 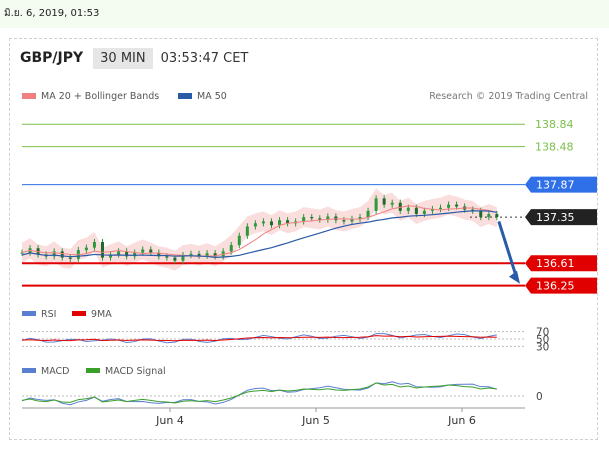 What do you see at coordinates (554, 124) in the screenshot?
I see `level-label-138-84: 138.84` at bounding box center [554, 124].